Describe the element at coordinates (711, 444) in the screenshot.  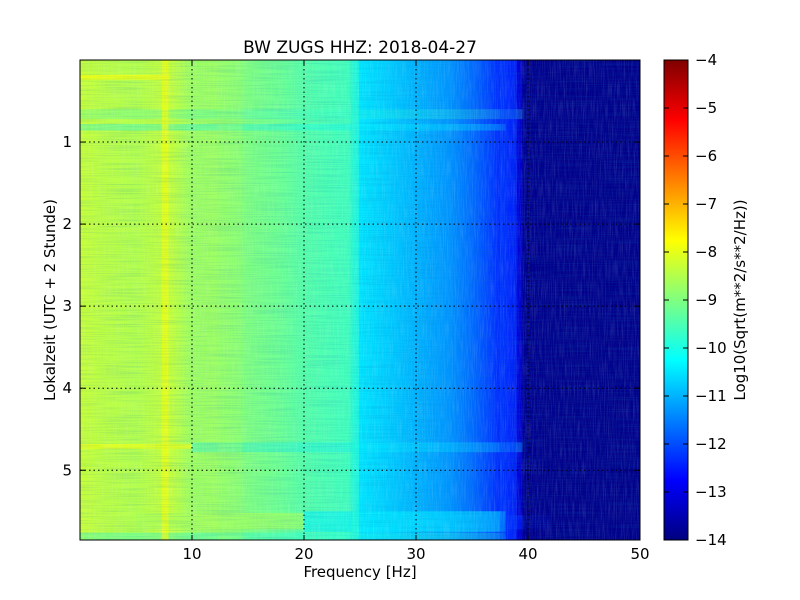
I see `colorbar-tick-label: −12` at that location.